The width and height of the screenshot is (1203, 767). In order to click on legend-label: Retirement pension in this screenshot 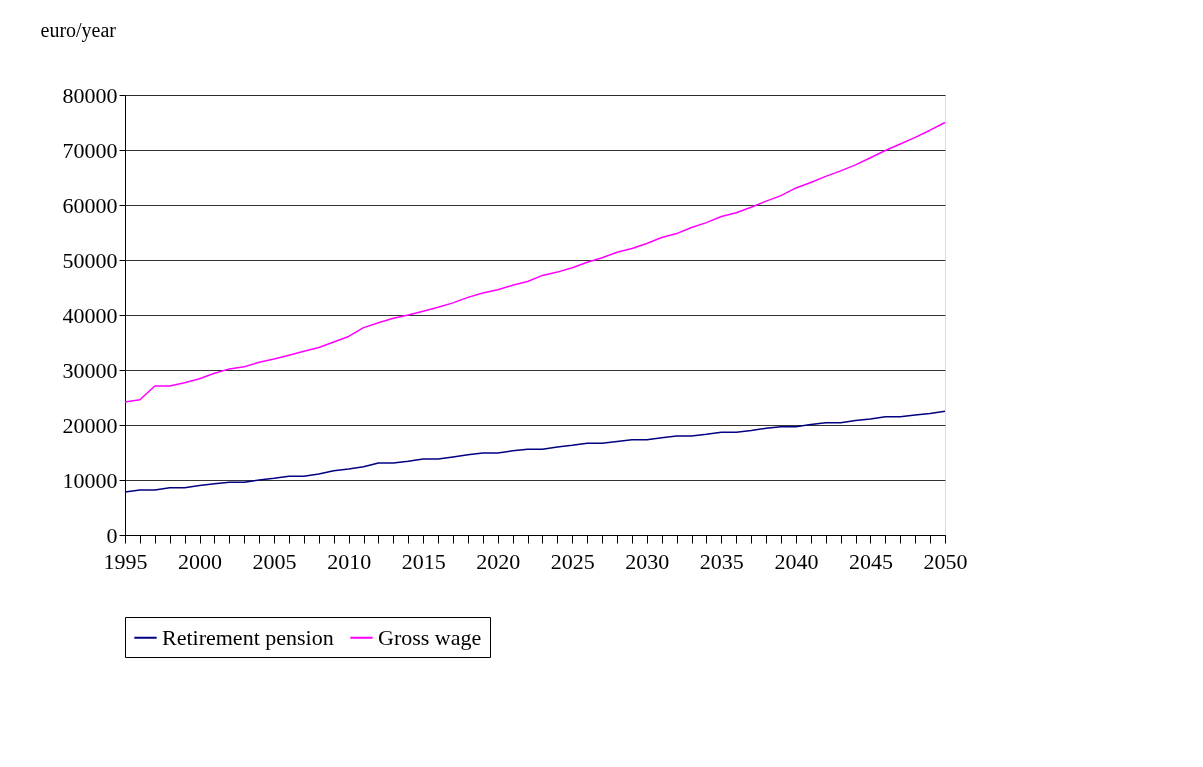, I will do `click(248, 637)`.